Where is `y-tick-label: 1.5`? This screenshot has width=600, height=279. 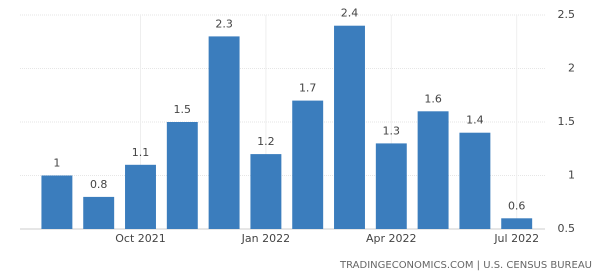
y-tick-label: 1.5 is located at coordinates (567, 121).